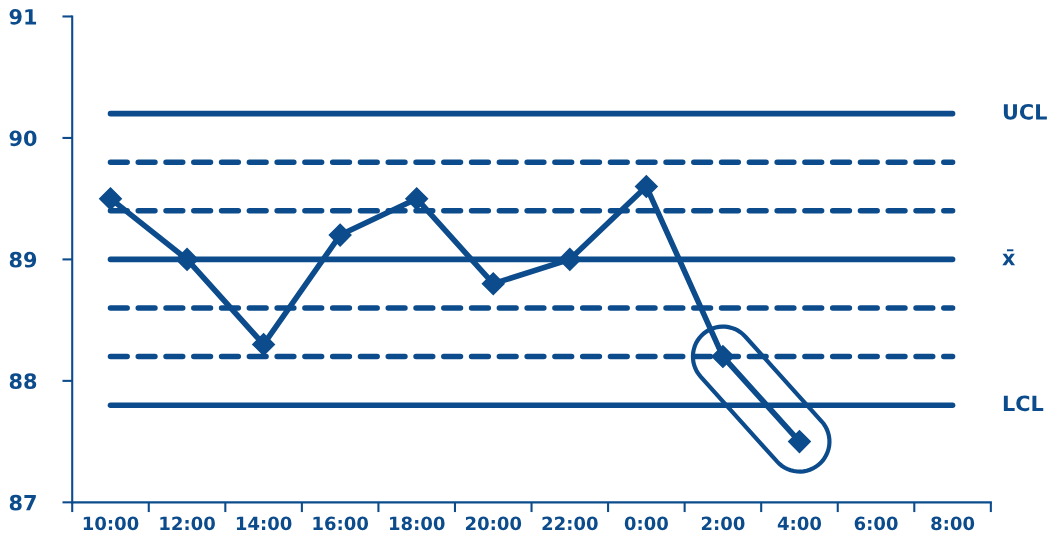 Image resolution: width=1062 pixels, height=549 pixels. What do you see at coordinates (111, 523) in the screenshot?
I see `x-tick-label: 10:00` at bounding box center [111, 523].